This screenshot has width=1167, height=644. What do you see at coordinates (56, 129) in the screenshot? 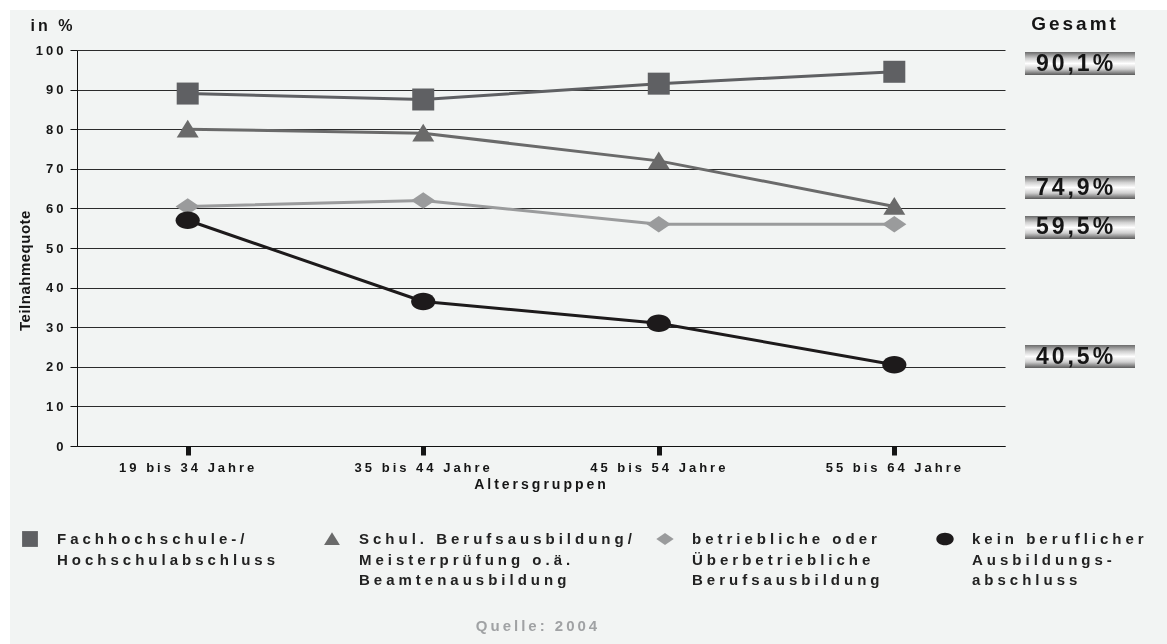
I see `y-tick-label: 80` at bounding box center [56, 129].